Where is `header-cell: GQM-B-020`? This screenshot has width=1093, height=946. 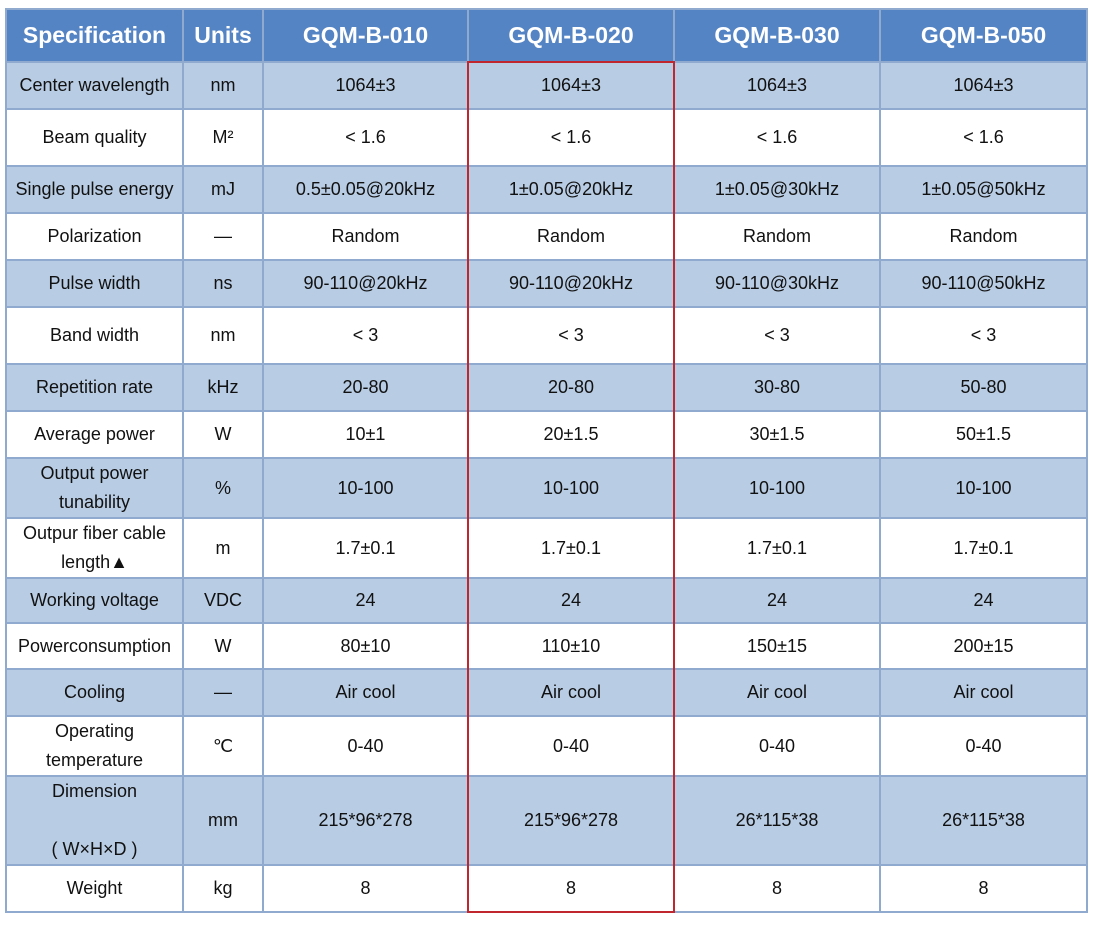
header-cell: GQM-B-020 is located at coordinates (571, 35).